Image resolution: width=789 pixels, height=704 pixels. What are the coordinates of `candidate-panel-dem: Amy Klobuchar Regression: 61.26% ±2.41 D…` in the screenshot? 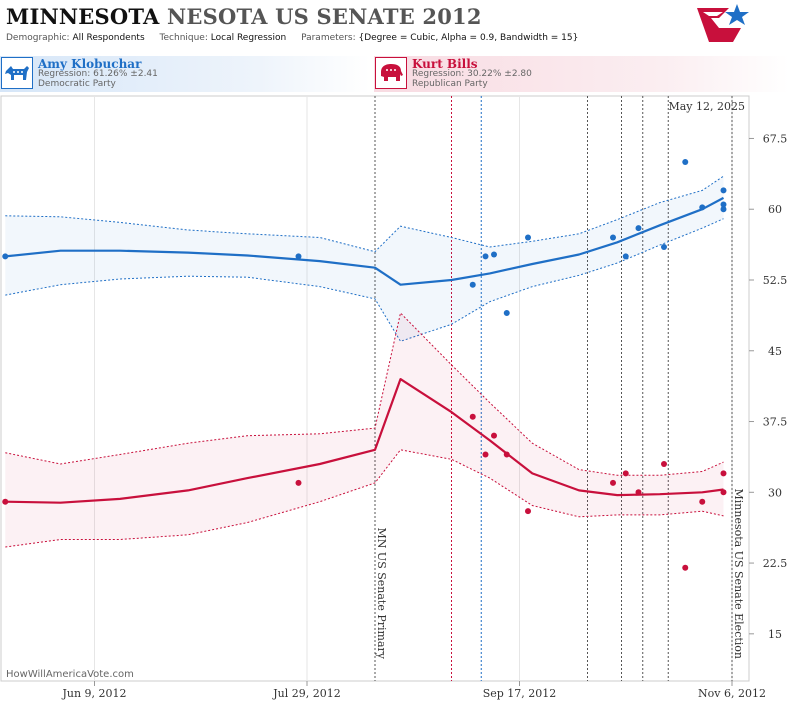 It's located at (185, 74).